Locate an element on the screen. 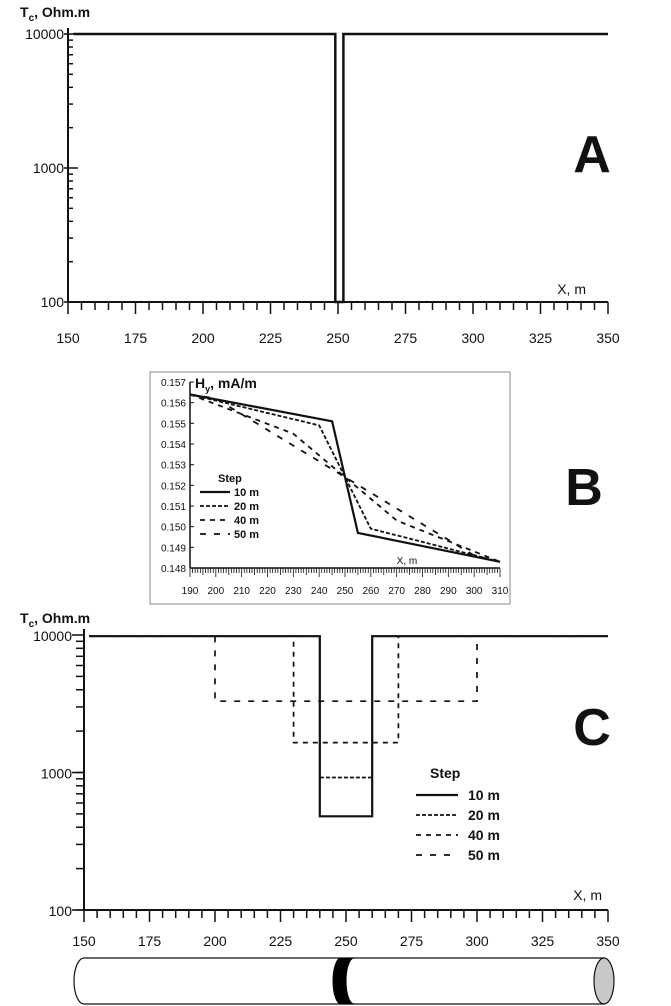 The height and width of the screenshot is (1006, 671). y-tick-label: 0.156 is located at coordinates (173, 404).